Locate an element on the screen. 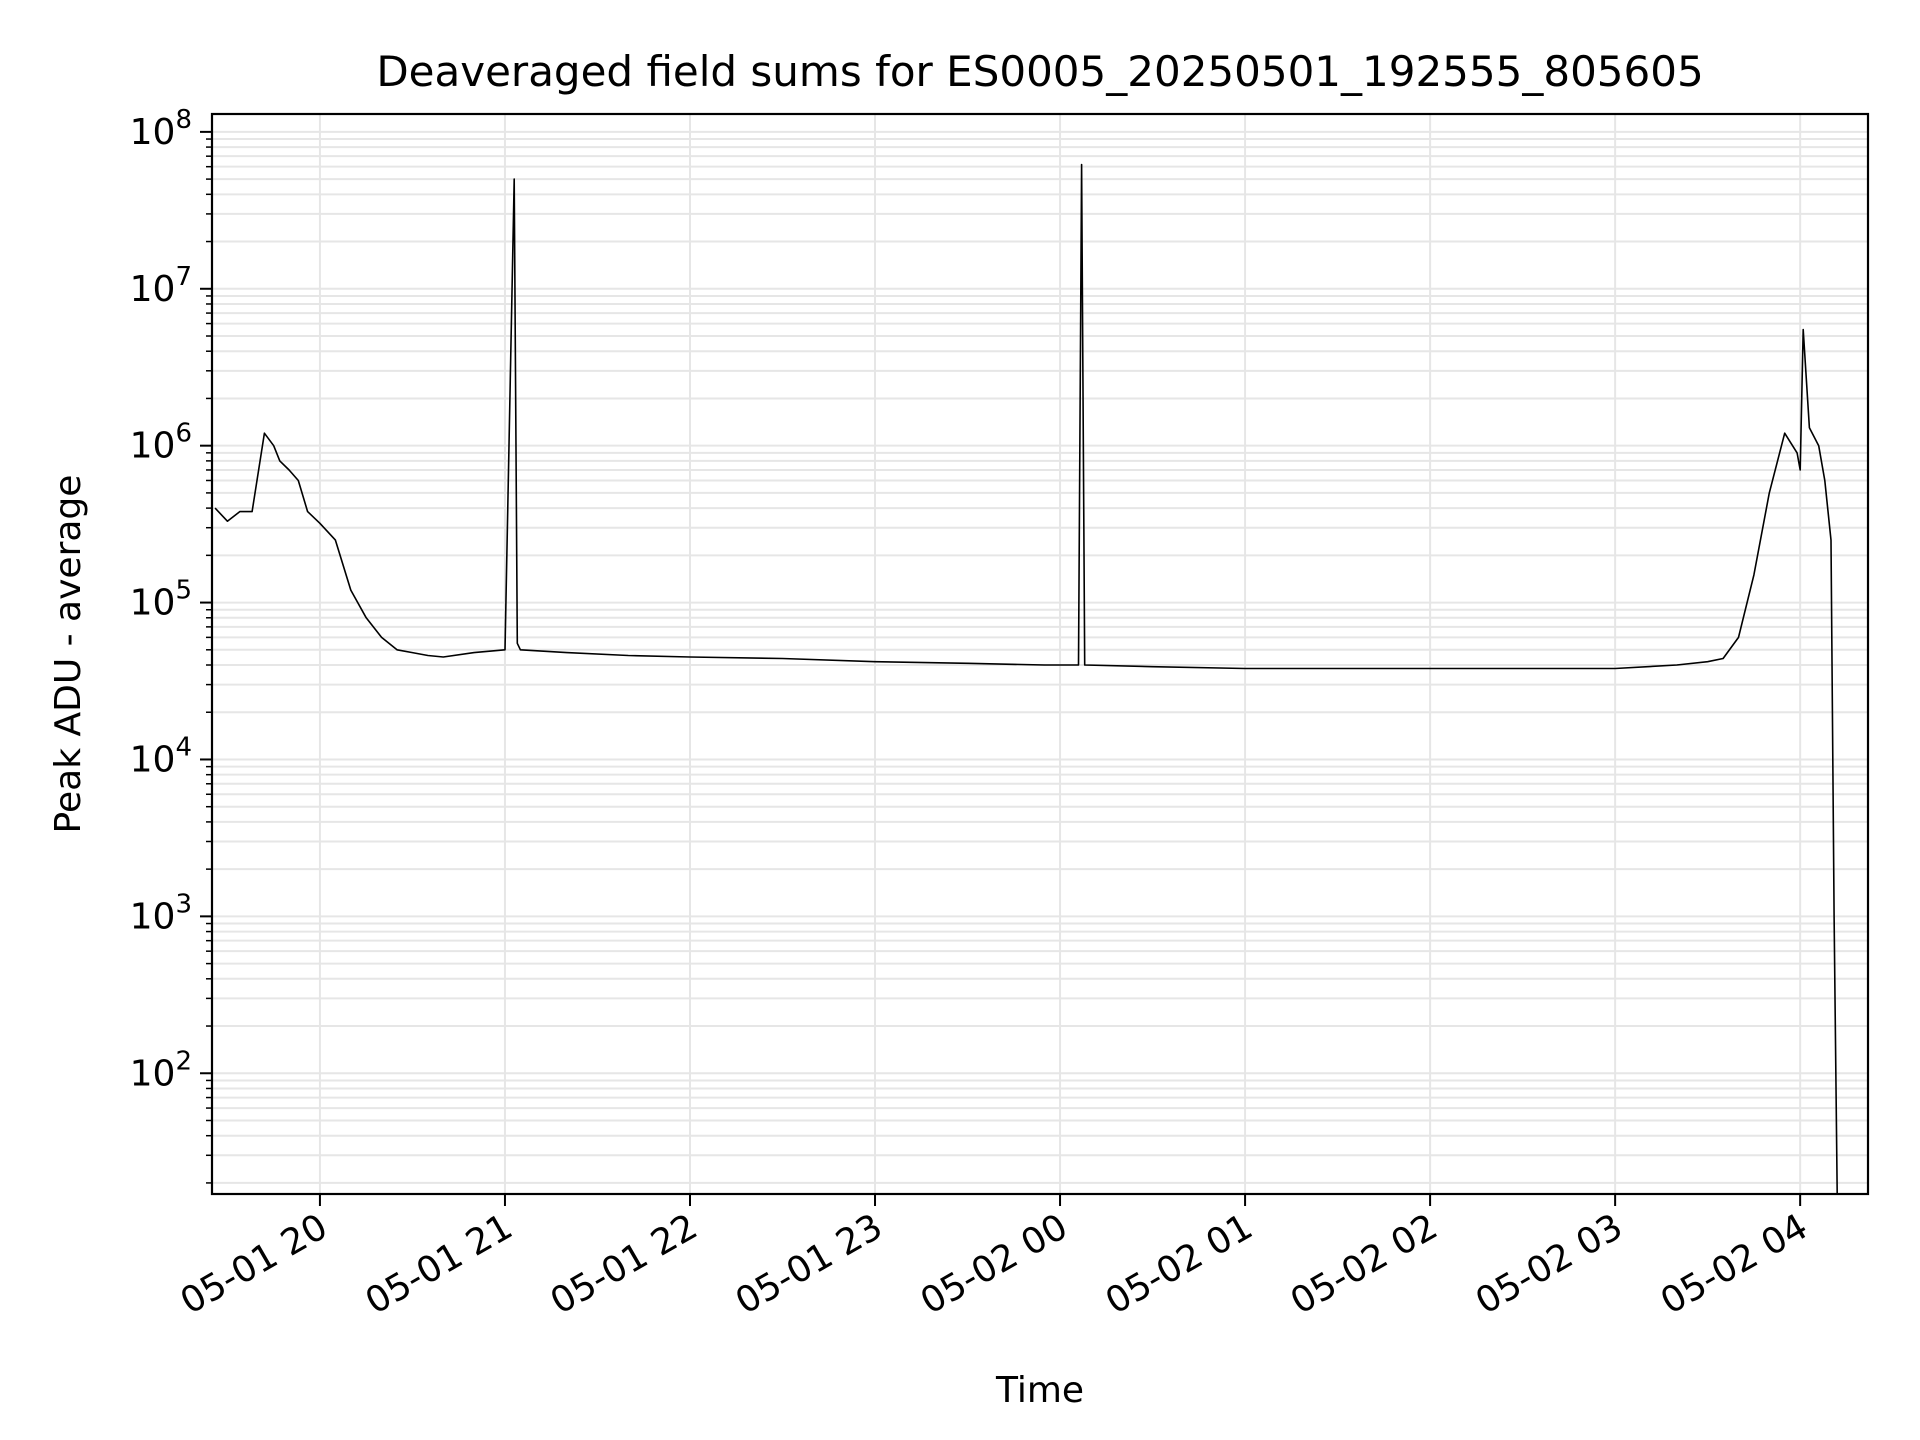 Image resolution: width=1920 pixels, height=1440 pixels. x-tick-label: 05-01 21 is located at coordinates (439, 1264).